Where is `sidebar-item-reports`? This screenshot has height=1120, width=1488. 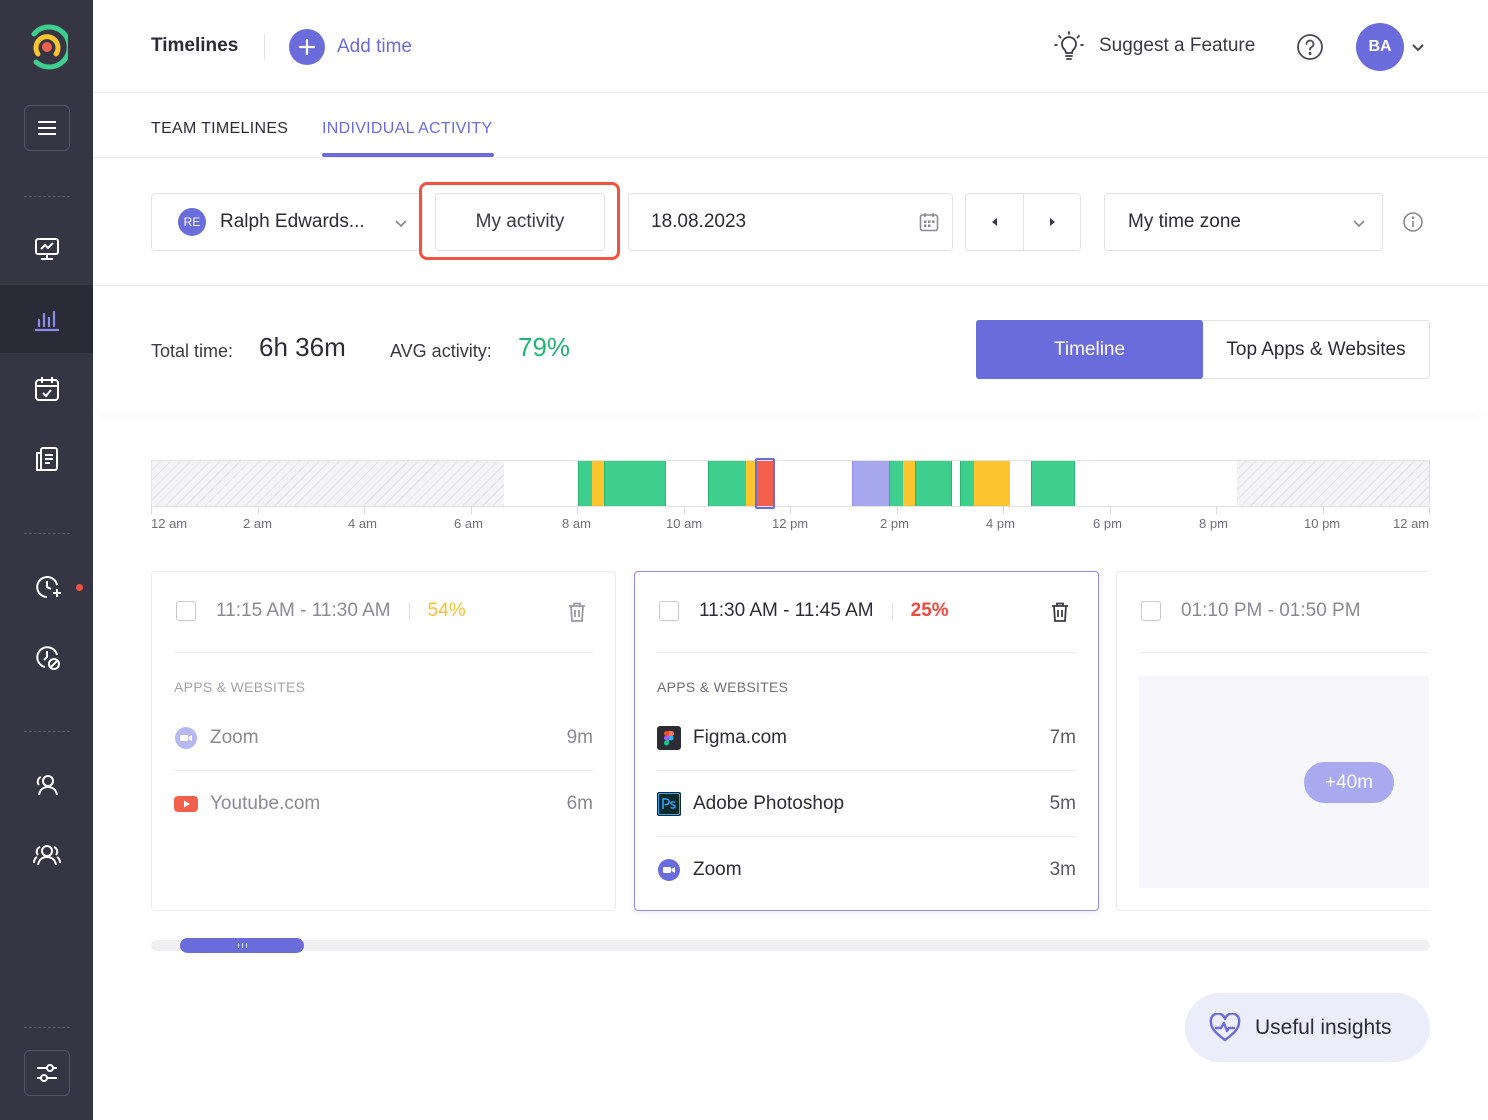
sidebar-item-reports is located at coordinates (46, 459).